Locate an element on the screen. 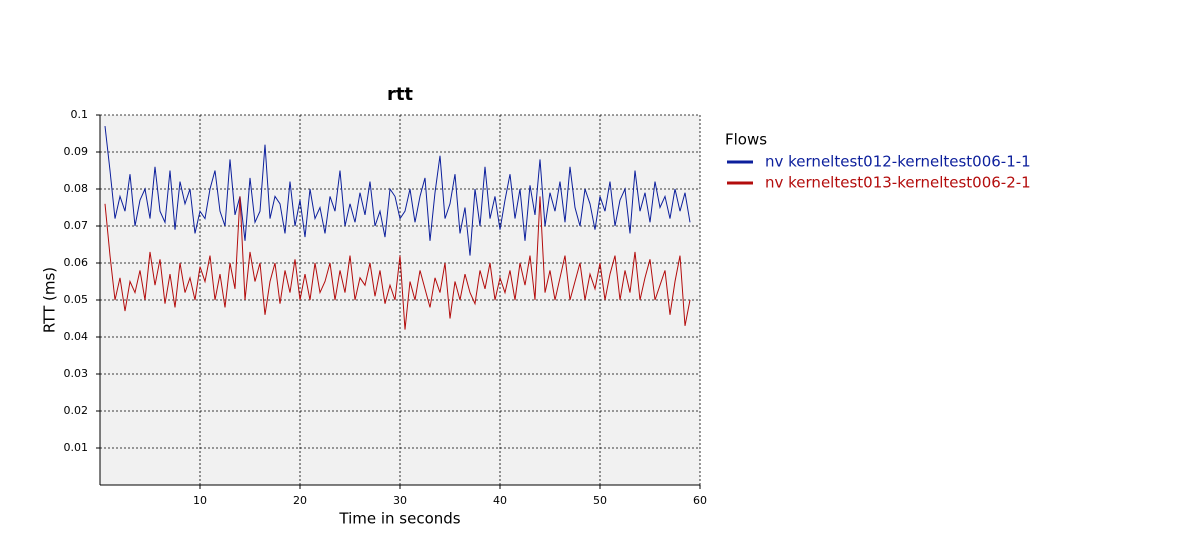 Image resolution: width=1200 pixels, height=550 pixels. legend-label: nv kerneltest012-kerneltest006-1-1 is located at coordinates (898, 162).